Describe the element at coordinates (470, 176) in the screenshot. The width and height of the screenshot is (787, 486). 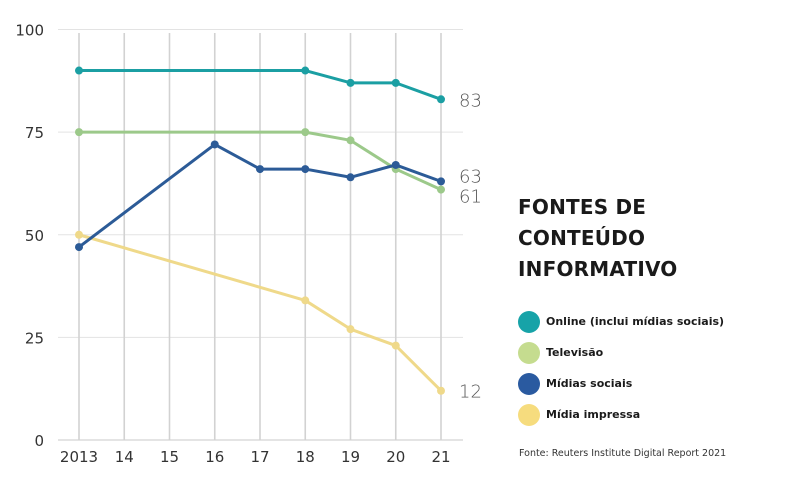
I see `end-value-label: 63` at that location.